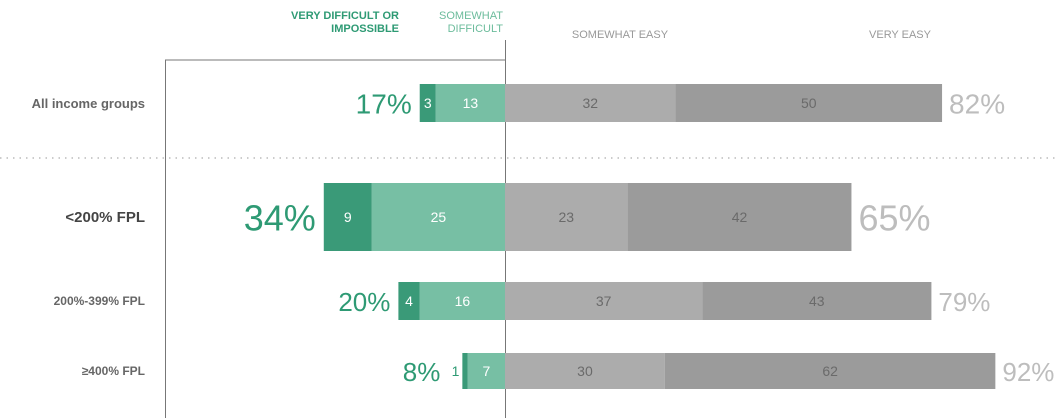 This screenshot has height=418, width=1058. What do you see at coordinates (456, 371) in the screenshot?
I see `segment-label: 1` at bounding box center [456, 371].